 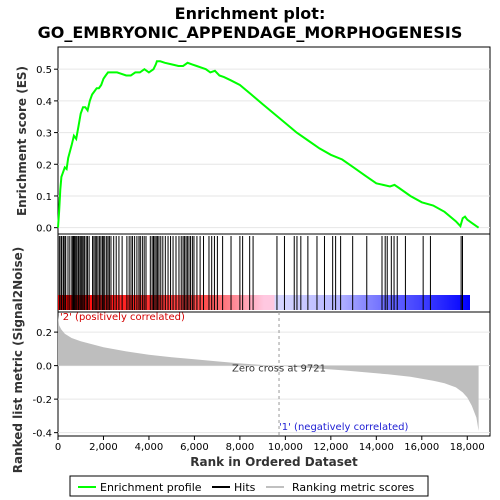 I want to click on metric-y-tick-label: -0.2, so click(x=42, y=400).